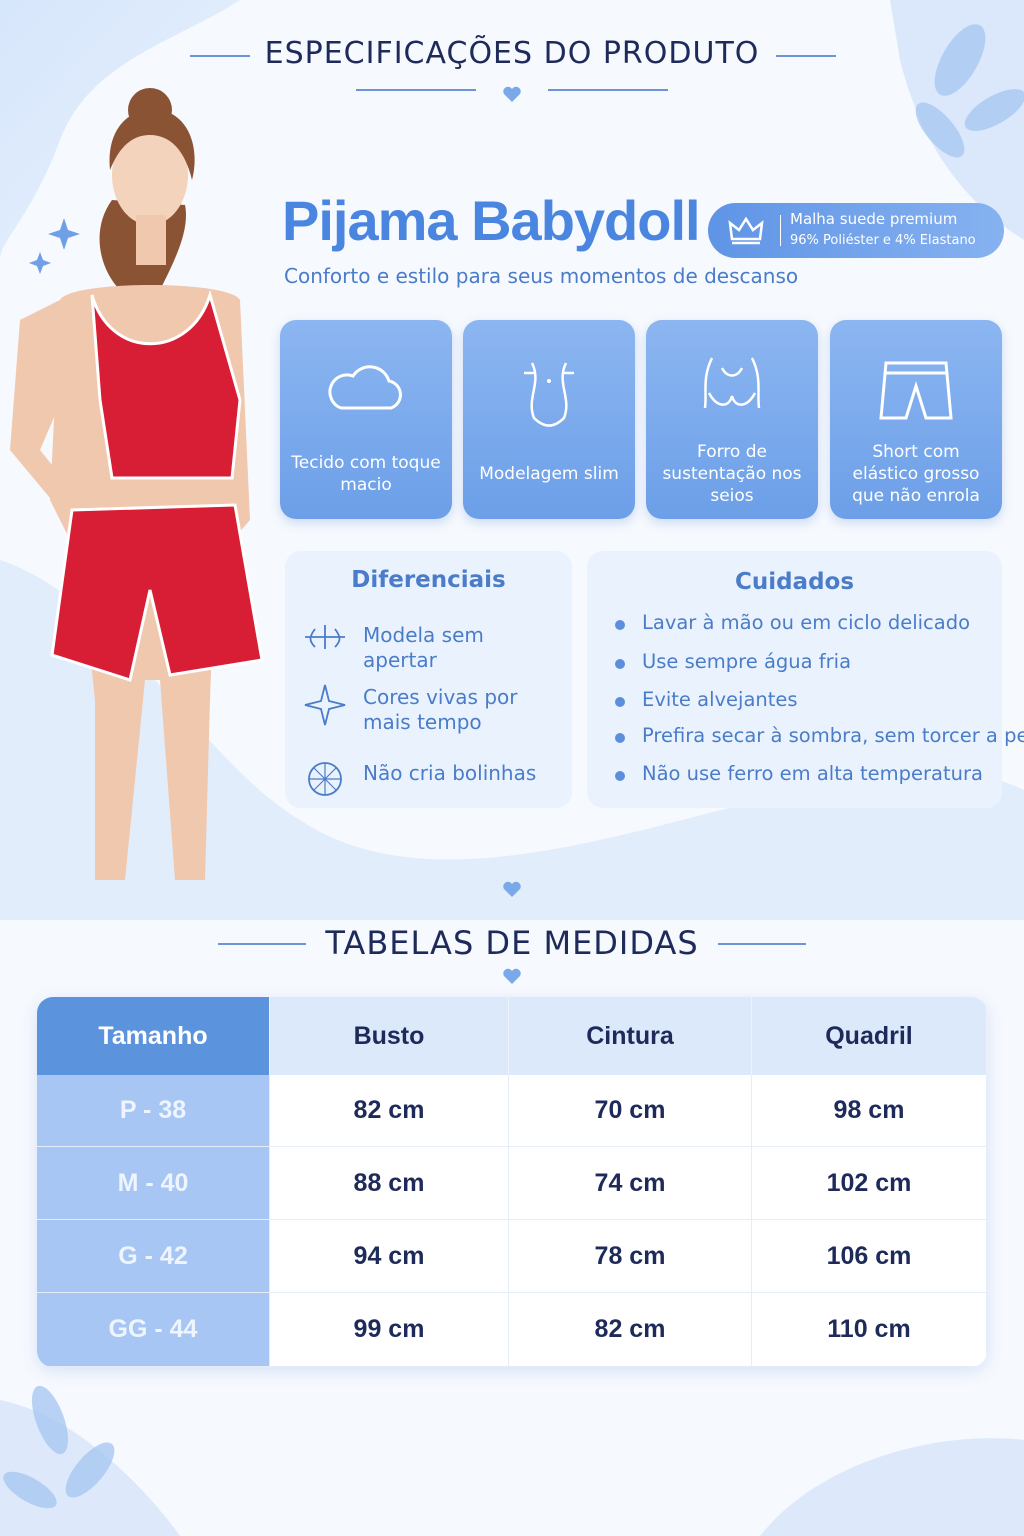 This screenshot has width=1024, height=1536. I want to click on measure-cell: 94 cm, so click(389, 1256).